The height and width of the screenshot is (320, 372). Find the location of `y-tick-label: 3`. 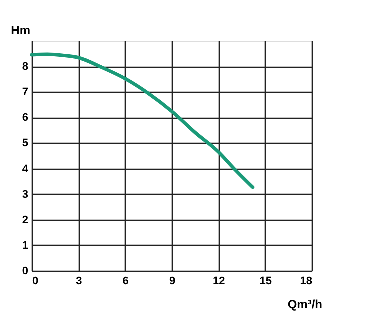

y-tick-label: 3 is located at coordinates (25, 194).